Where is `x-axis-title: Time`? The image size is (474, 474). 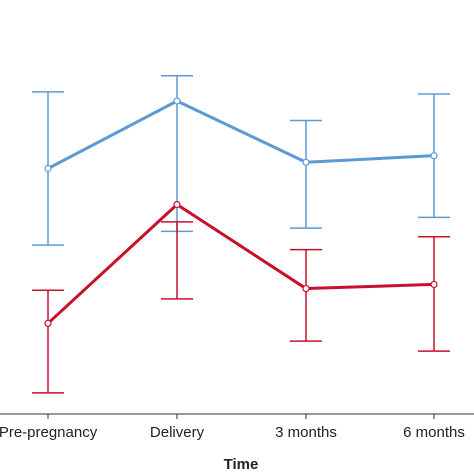 x-axis-title: Time is located at coordinates (241, 464).